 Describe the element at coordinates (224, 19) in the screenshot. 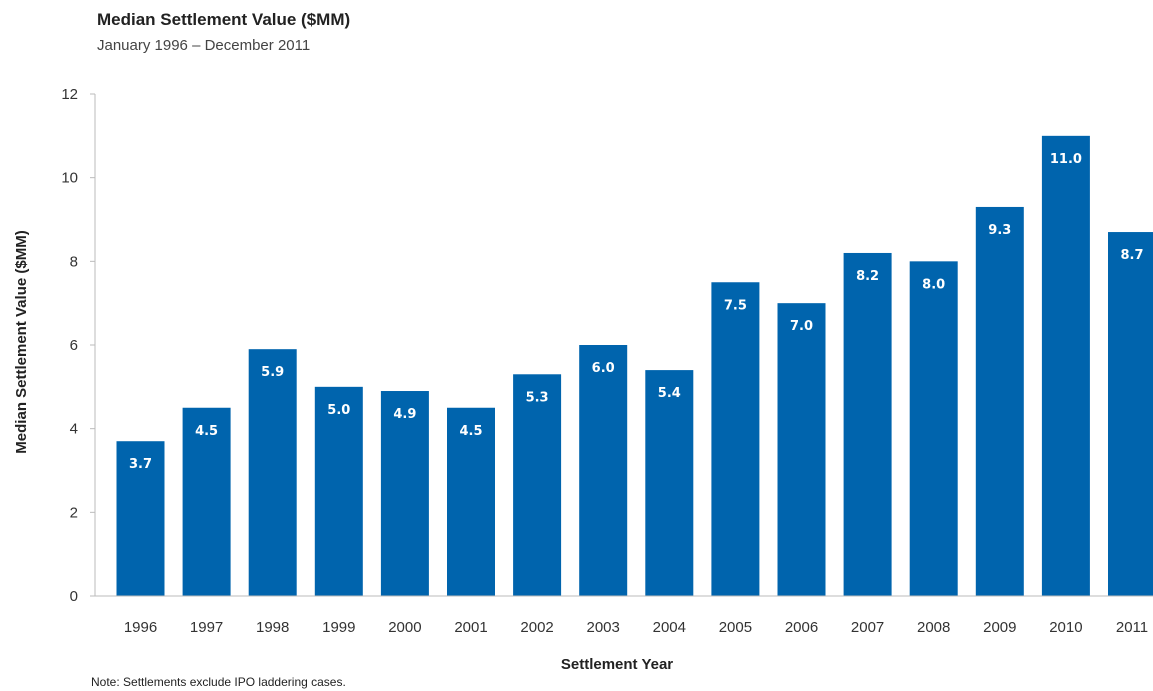

I see `chart-title: Median Settlement Value ($MM)` at that location.